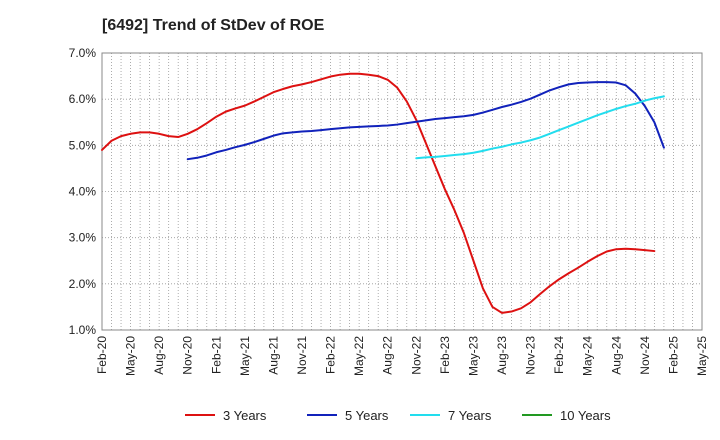 The width and height of the screenshot is (720, 440). Describe the element at coordinates (398, 415) in the screenshot. I see `legend: 3 Years 5 Years 7 Years 10 Years` at that location.